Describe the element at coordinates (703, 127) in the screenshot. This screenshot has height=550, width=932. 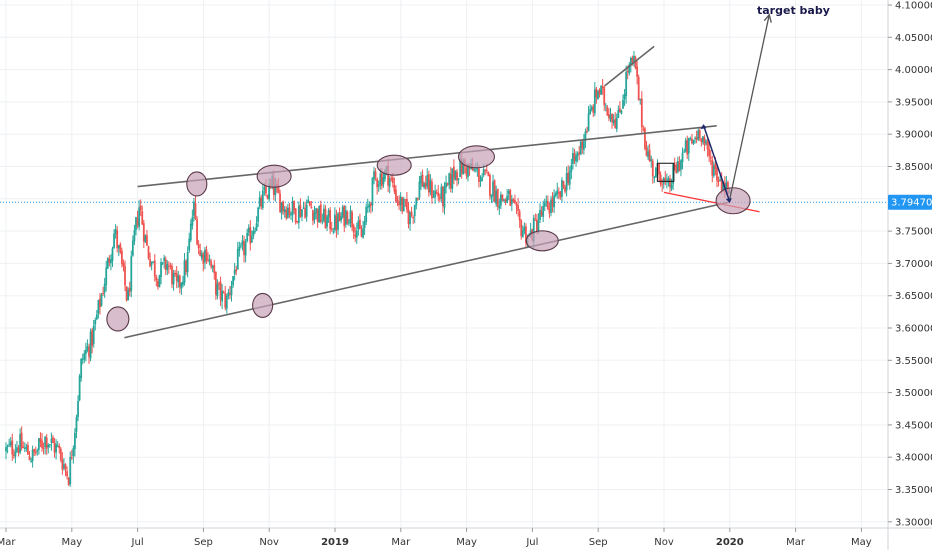
I see `down-arrow-head` at that location.